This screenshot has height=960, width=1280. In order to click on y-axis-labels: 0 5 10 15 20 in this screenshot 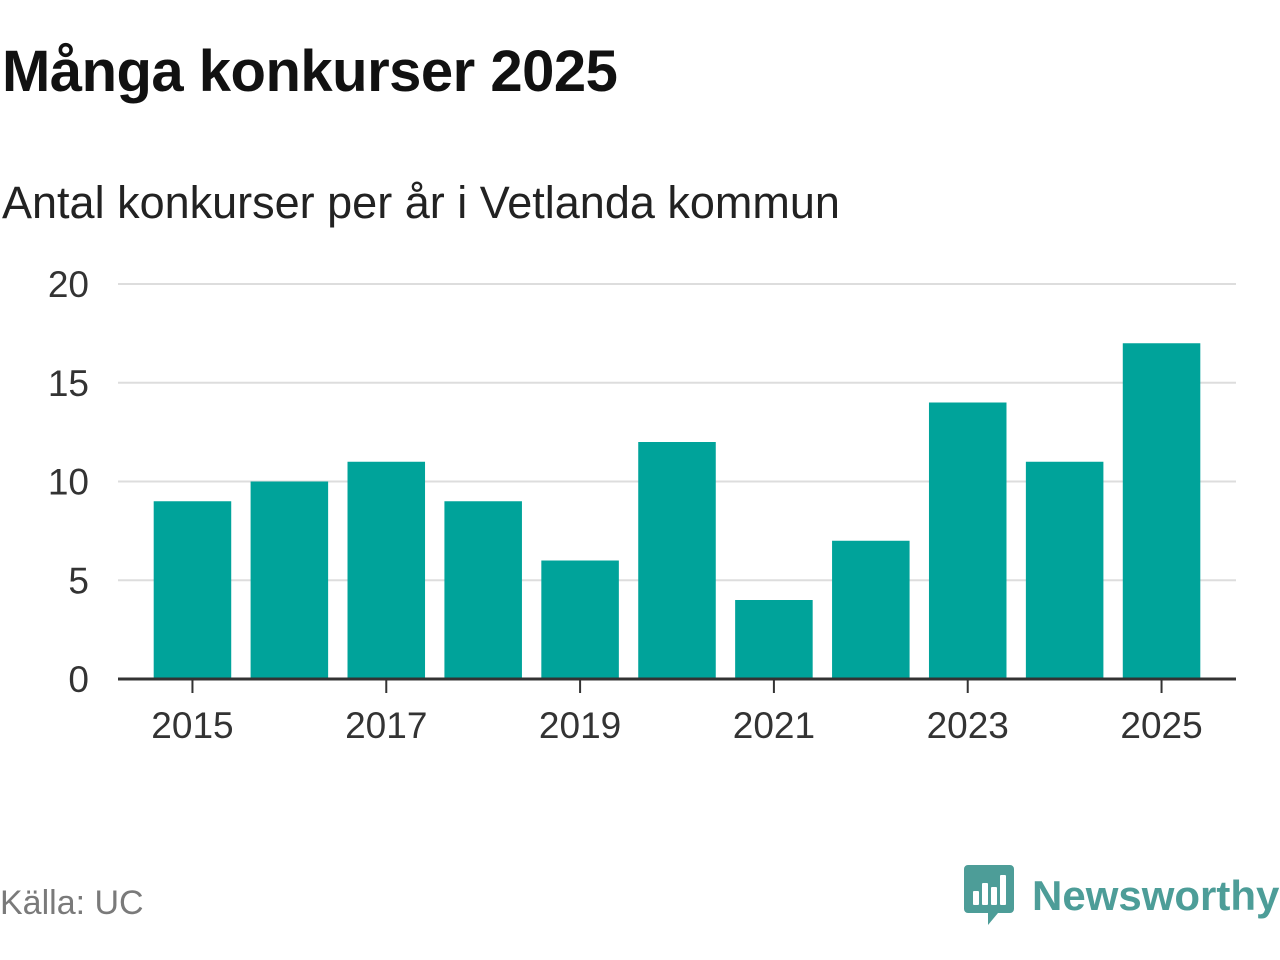, I will do `click(68, 482)`.